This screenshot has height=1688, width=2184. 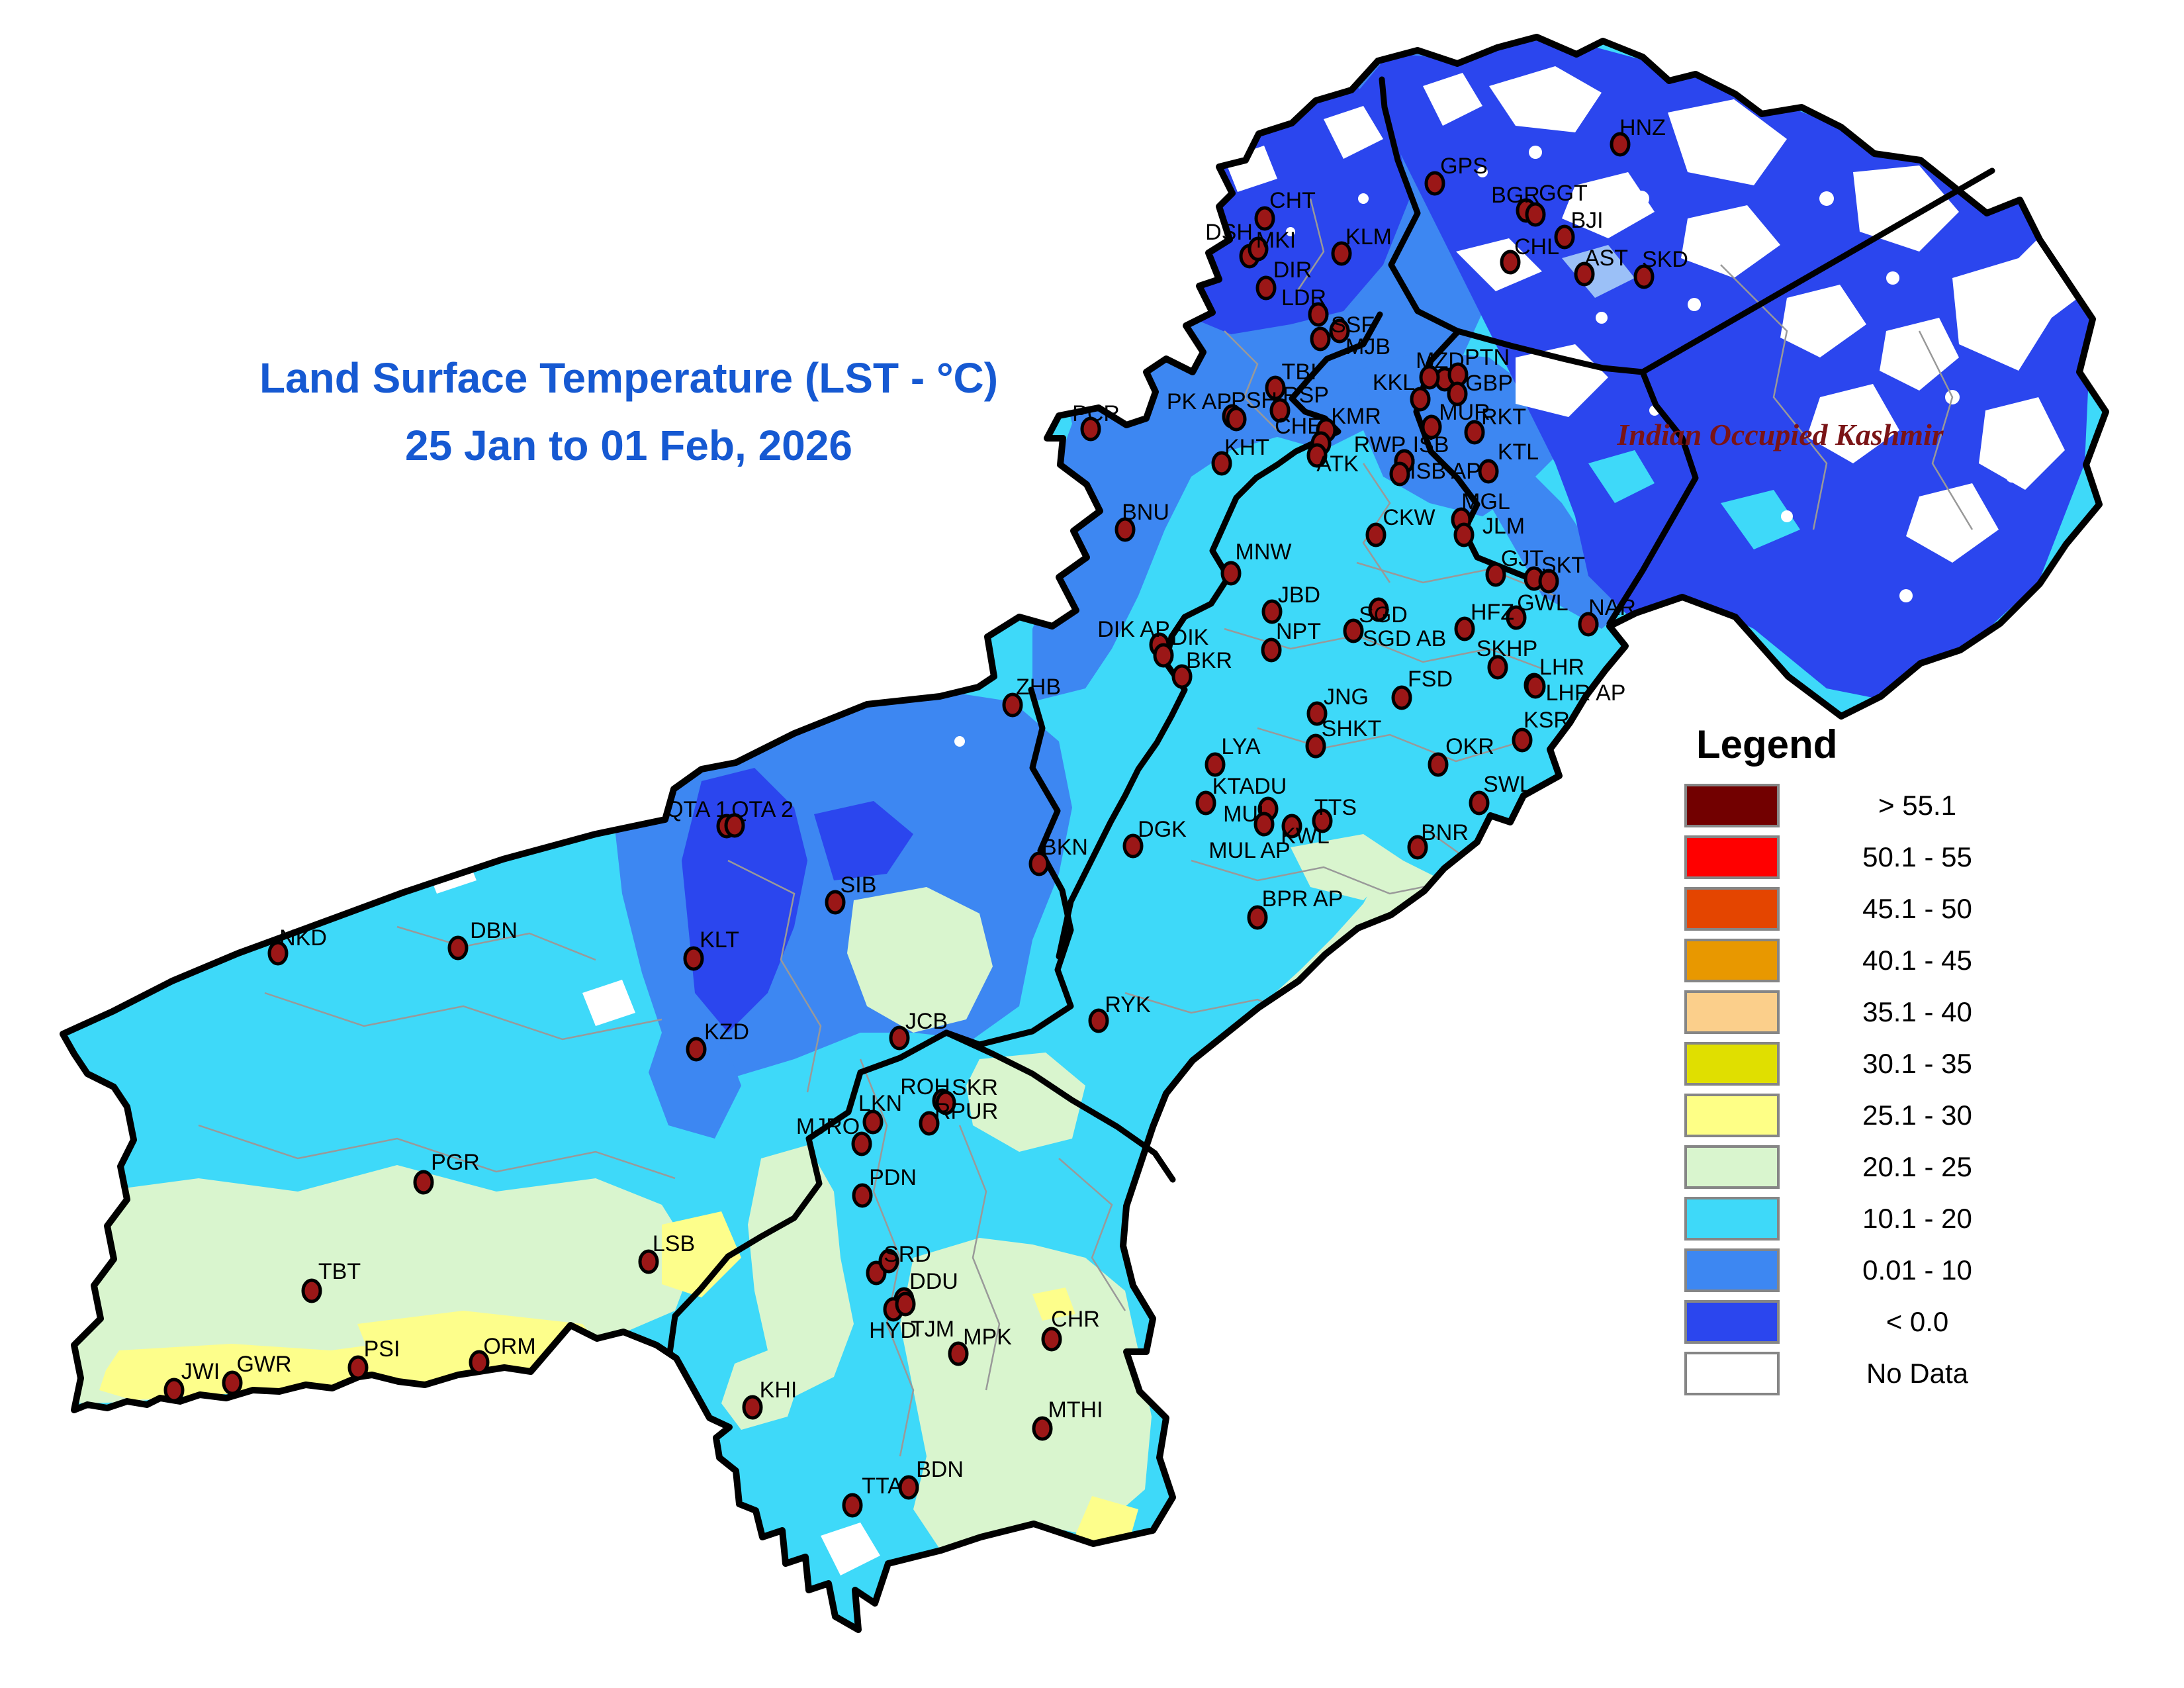 I want to click on station-label: GBP, so click(x=1489, y=383).